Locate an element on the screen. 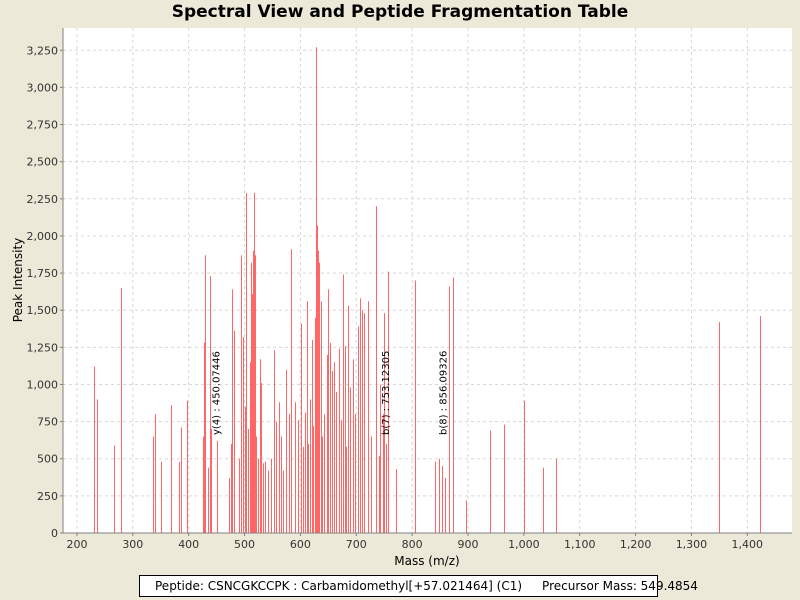 The height and width of the screenshot is (600, 800). y-tick-label: 1,000 is located at coordinates (43, 384).